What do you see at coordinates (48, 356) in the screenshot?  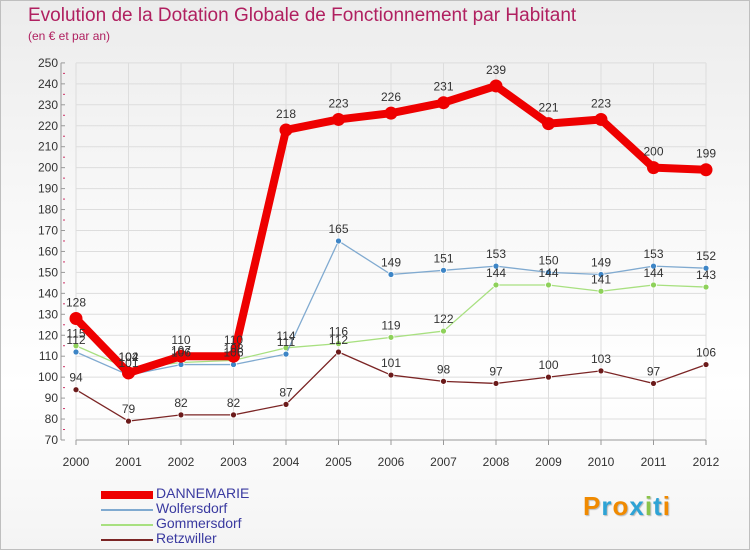 I see `y-tick-label: 110` at bounding box center [48, 356].